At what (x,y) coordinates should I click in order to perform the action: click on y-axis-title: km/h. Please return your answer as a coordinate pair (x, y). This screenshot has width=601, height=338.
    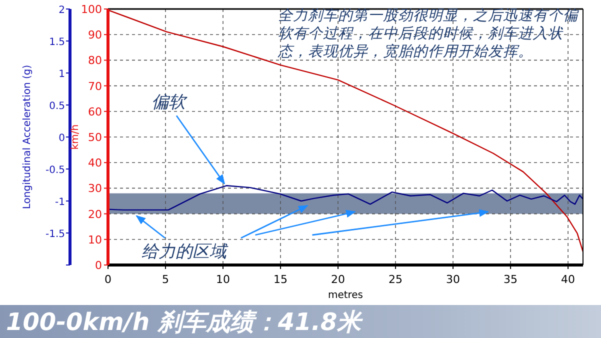
    Looking at the image, I should click on (75, 137).